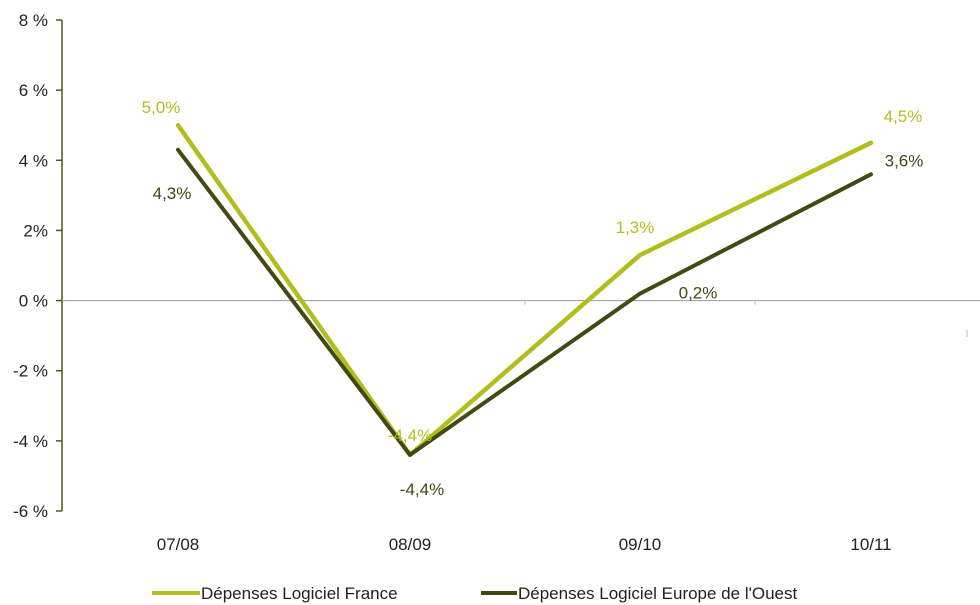 This screenshot has width=980, height=605. Describe the element at coordinates (38, 266) in the screenshot. I see `y-axis: 8 % 6 % 4 % 2% 0 % -2 % -4 % -6 %` at that location.